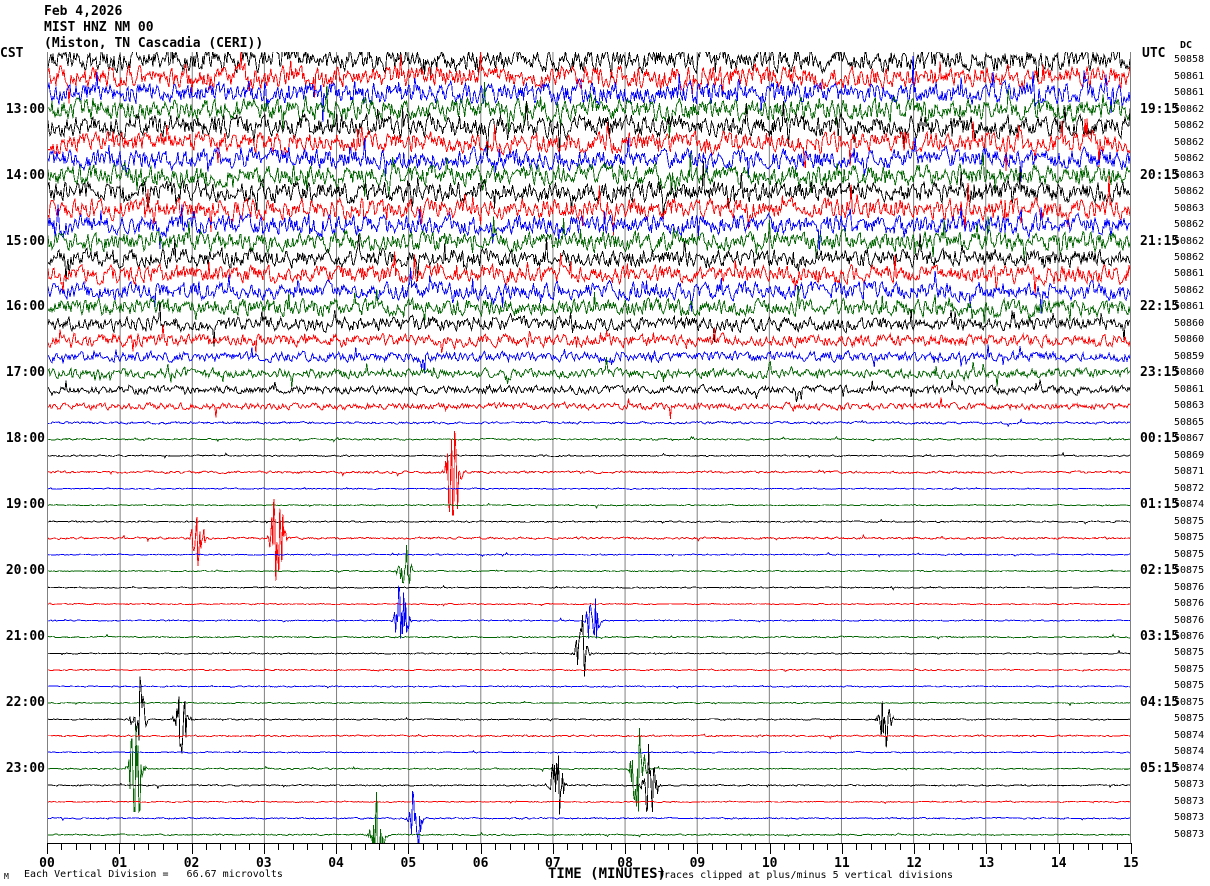 The height and width of the screenshot is (886, 1210). I want to click on x-tick-label: 15, so click(1131, 863).